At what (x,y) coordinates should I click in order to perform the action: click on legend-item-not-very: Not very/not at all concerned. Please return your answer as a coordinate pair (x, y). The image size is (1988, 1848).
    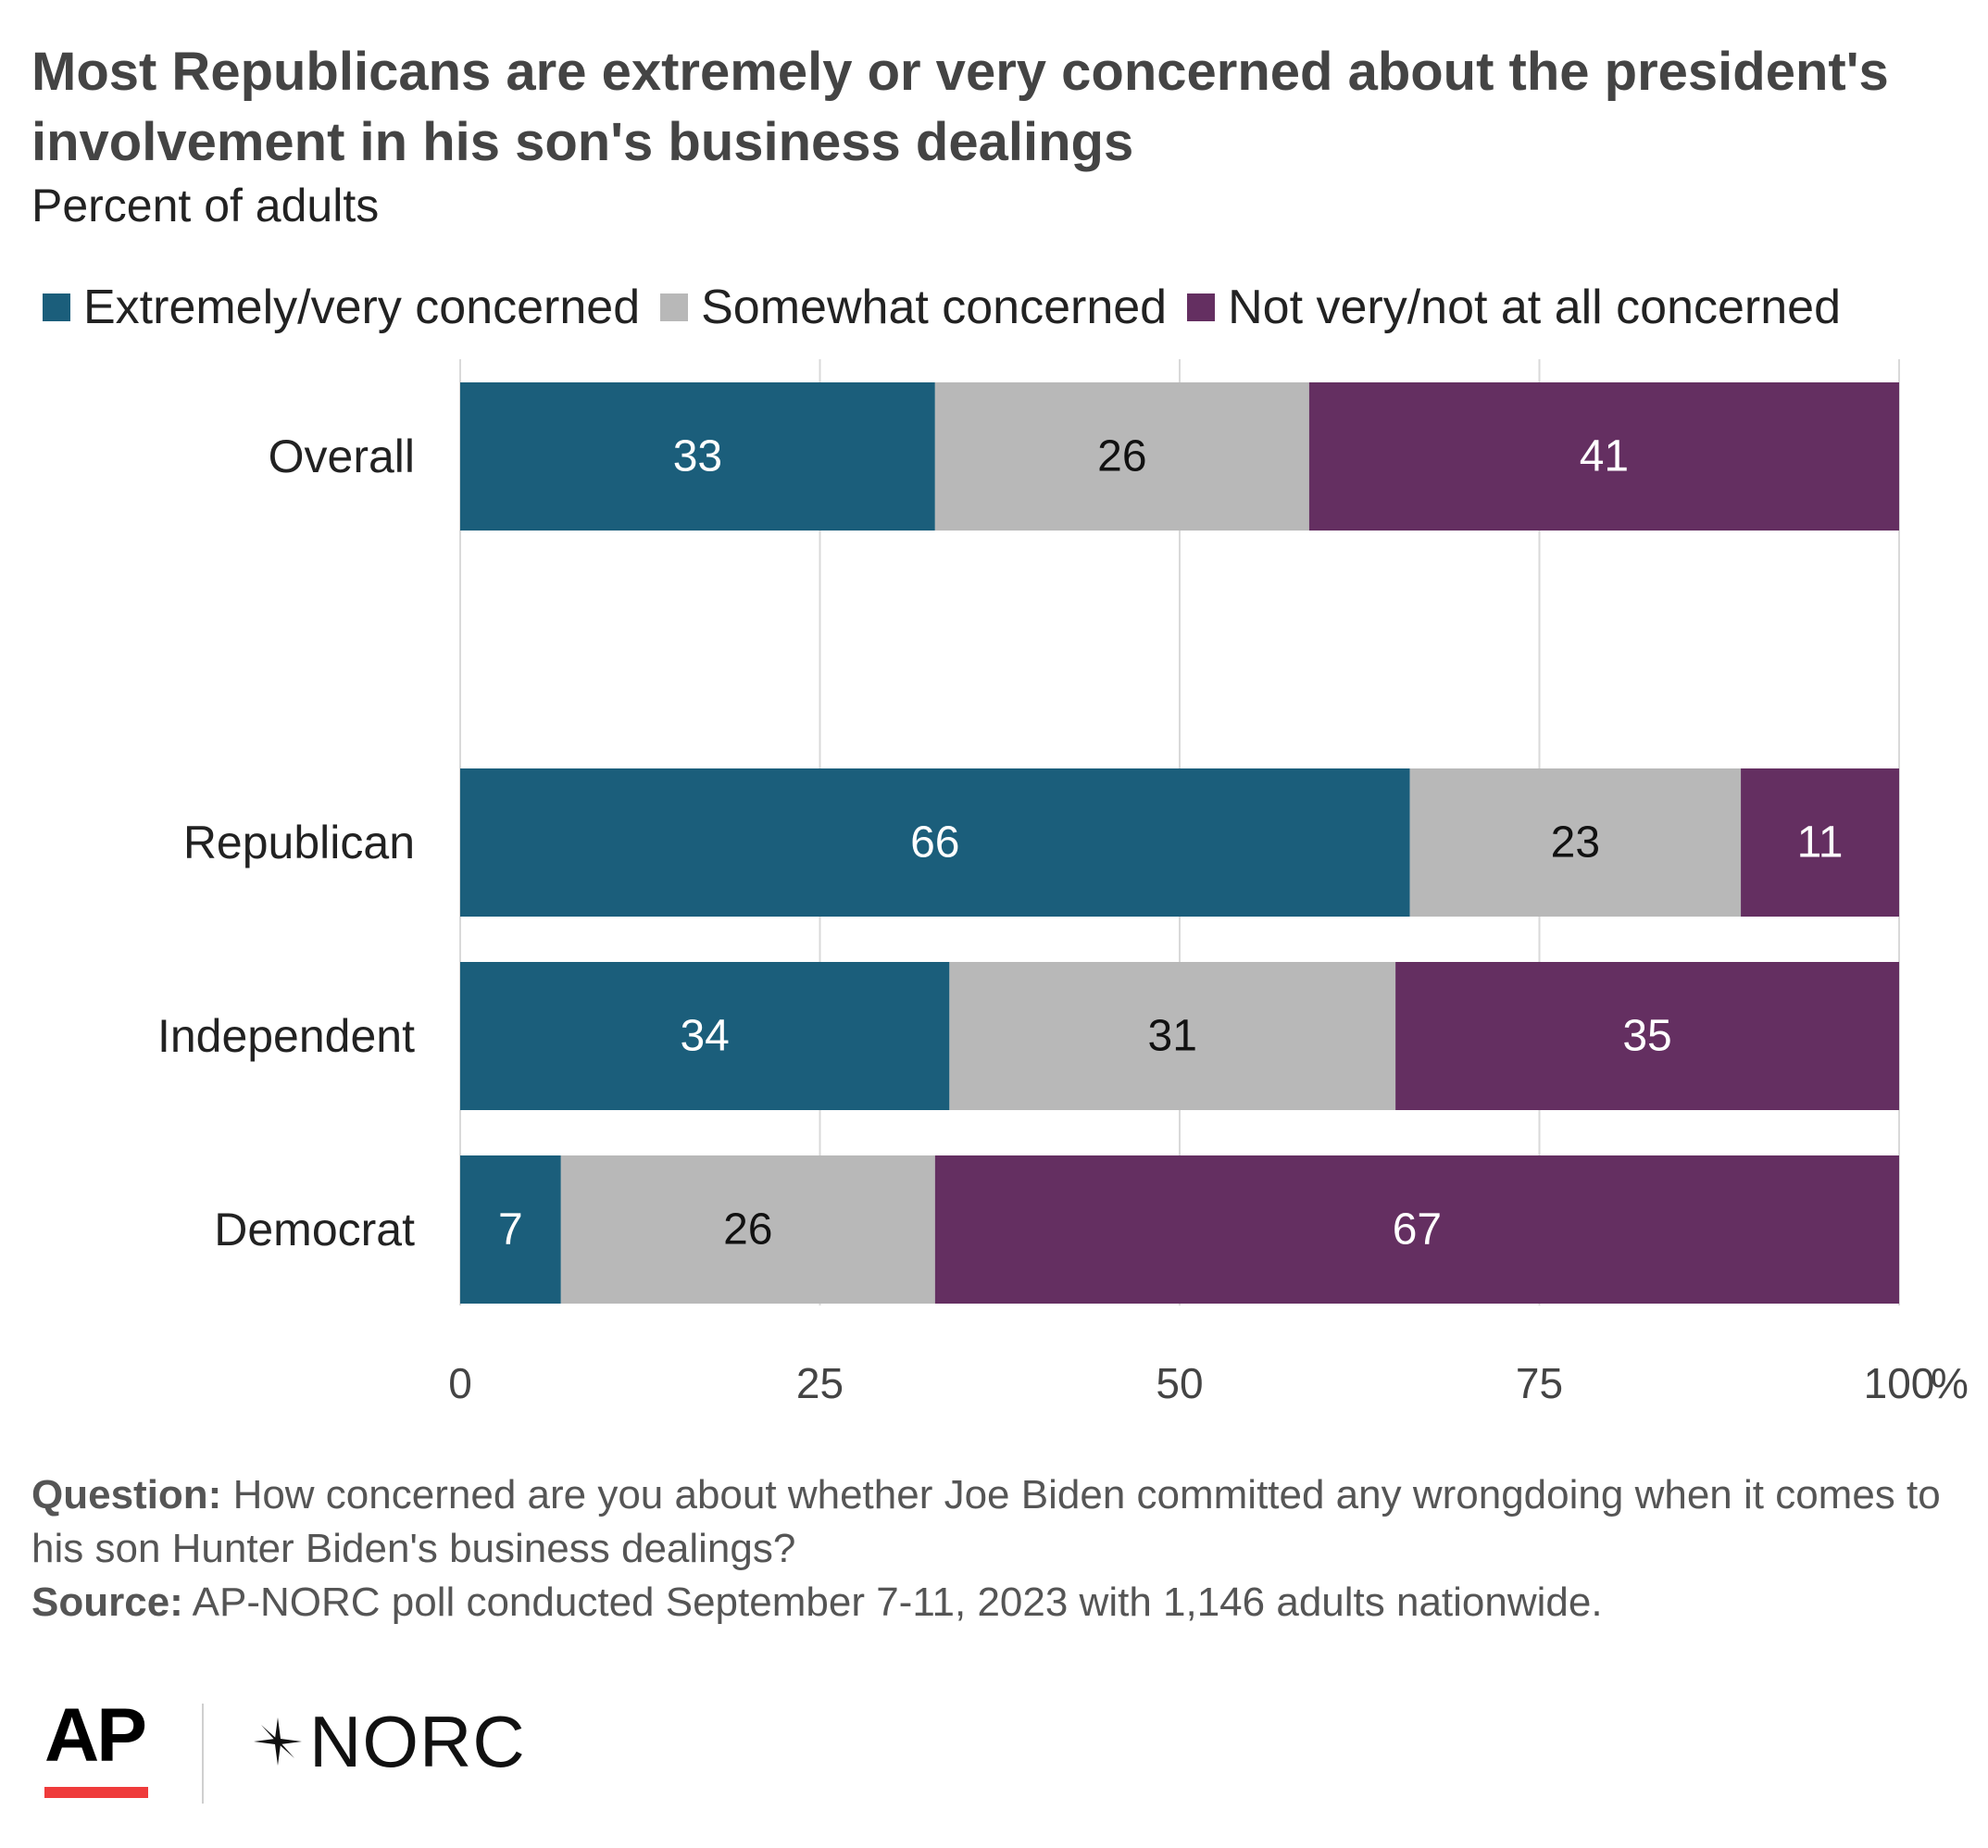
    Looking at the image, I should click on (1514, 307).